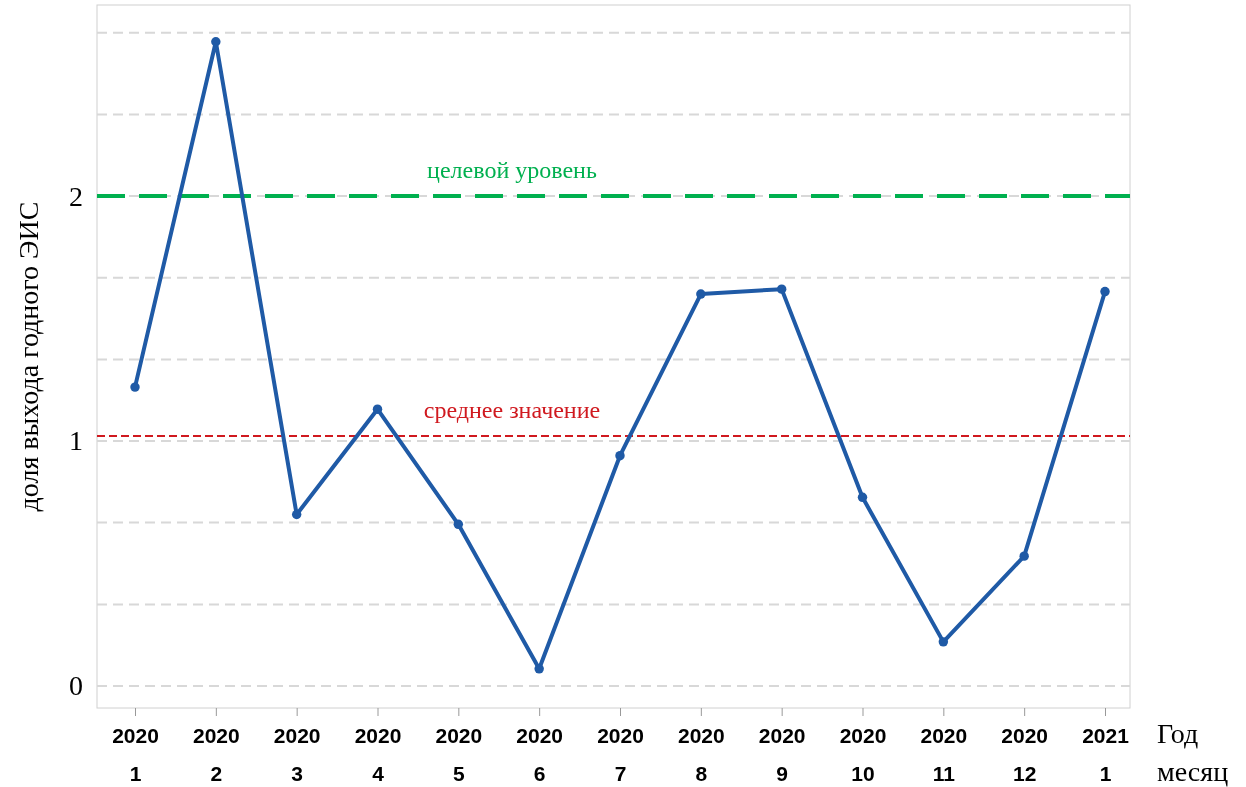 The height and width of the screenshot is (787, 1246). I want to click on ref-line-label: целевой уровень, so click(512, 170).